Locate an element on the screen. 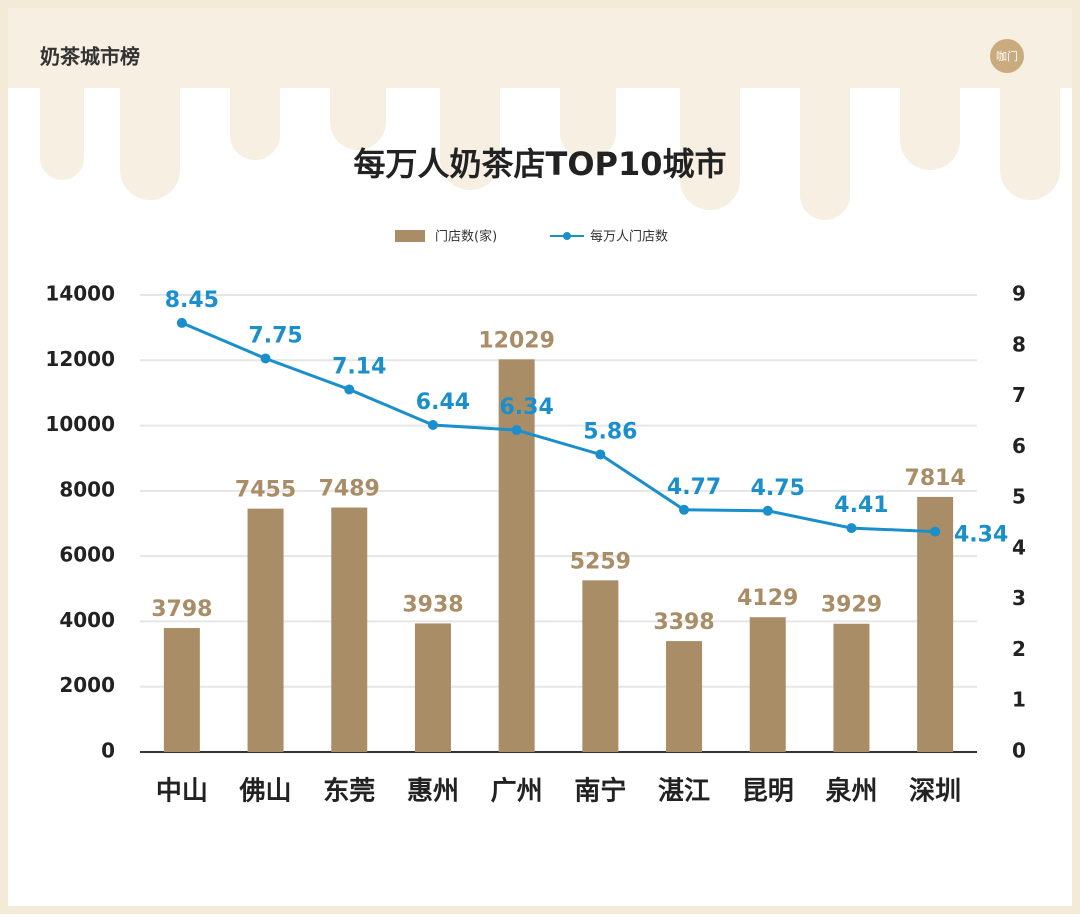 This screenshot has width=1080, height=918. legend-label: 门店数(家) is located at coordinates (466, 237).